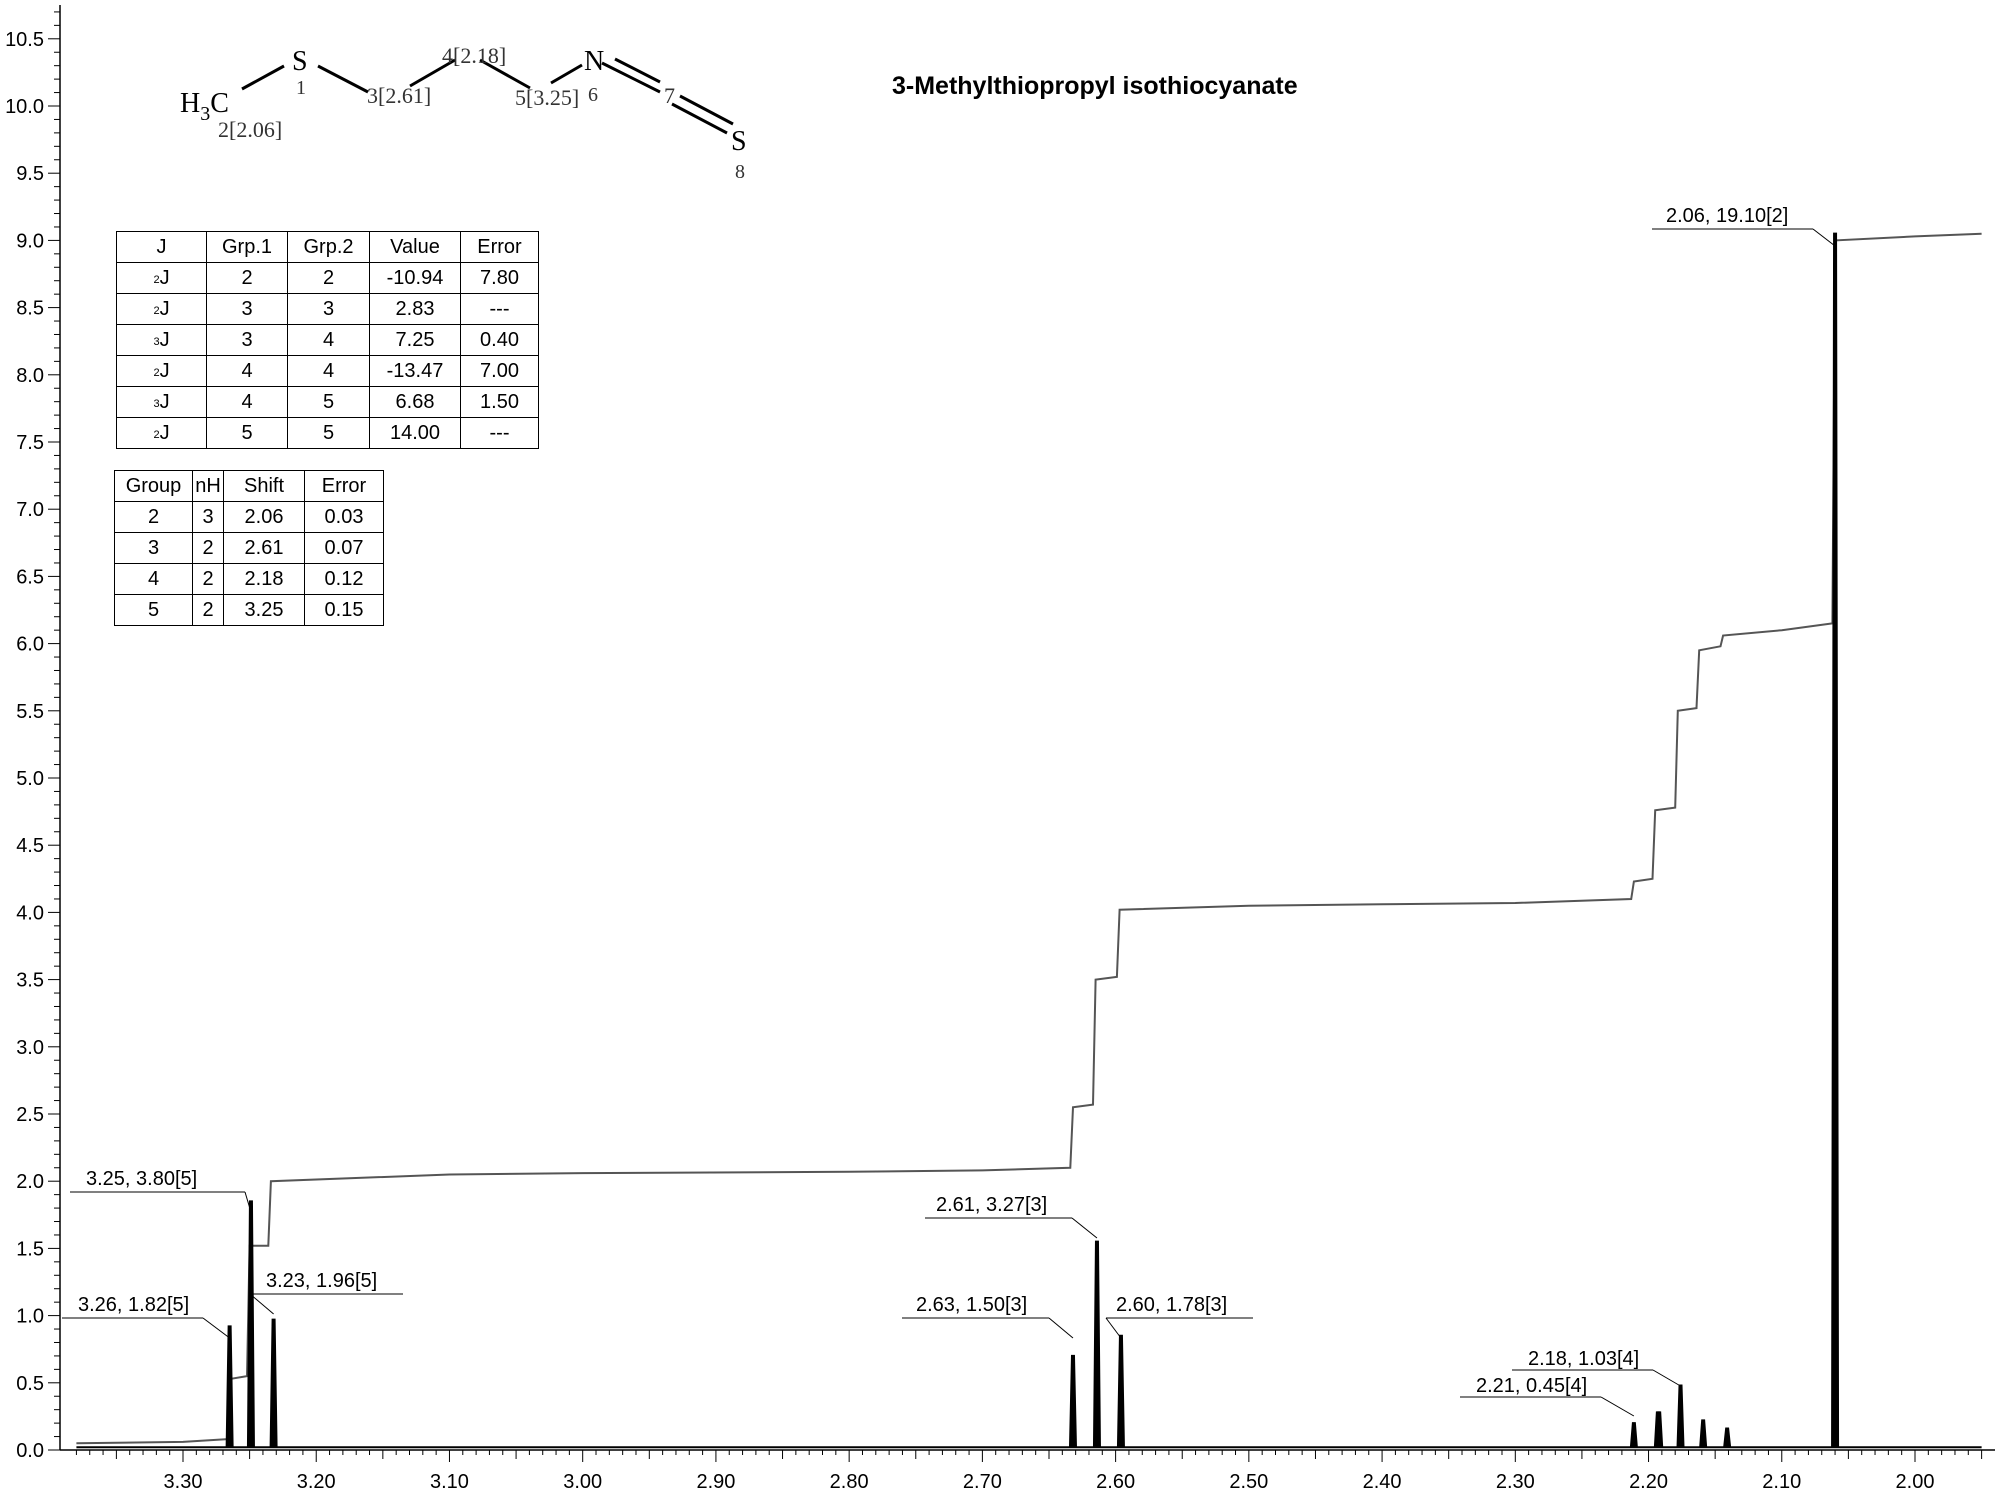  Describe the element at coordinates (133, 1305) in the screenshot. I see `annotation-label: 3.26, 1.82[5]` at that location.